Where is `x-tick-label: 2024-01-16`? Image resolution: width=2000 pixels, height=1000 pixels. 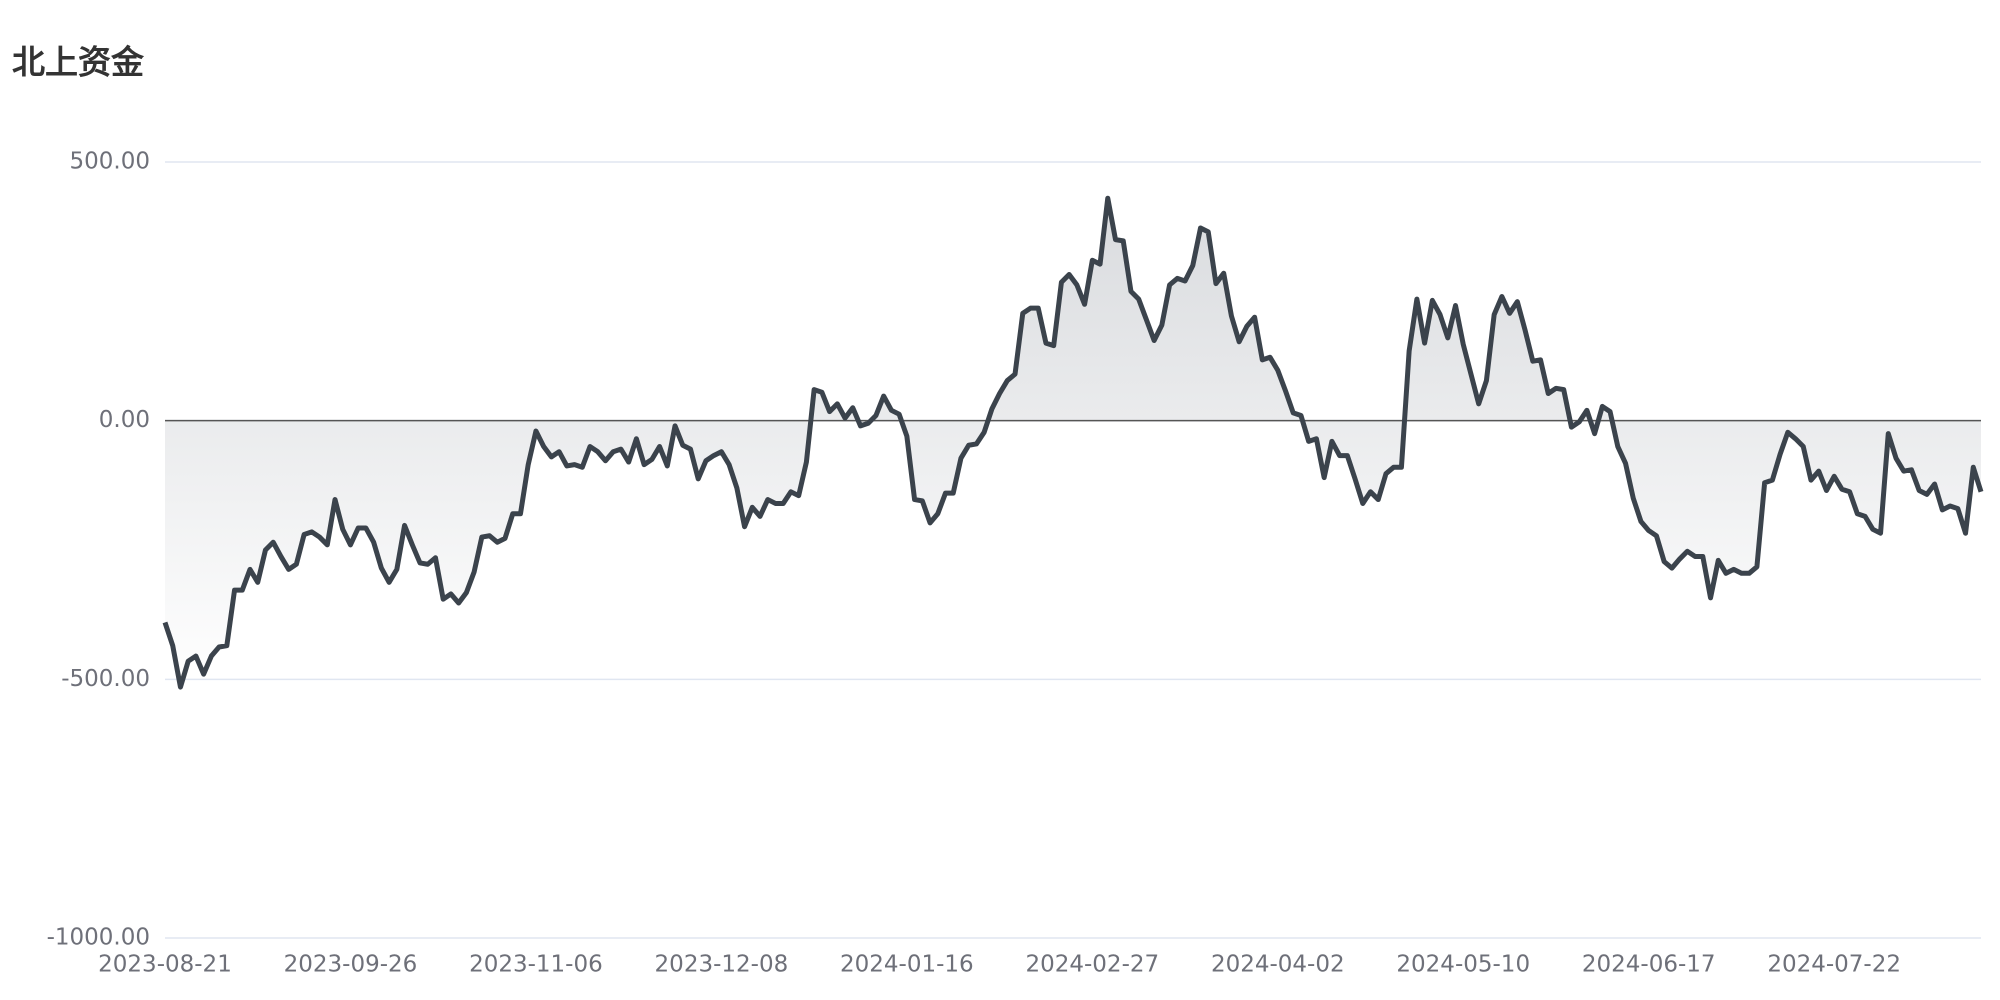 x-tick-label: 2024-01-16 is located at coordinates (907, 965).